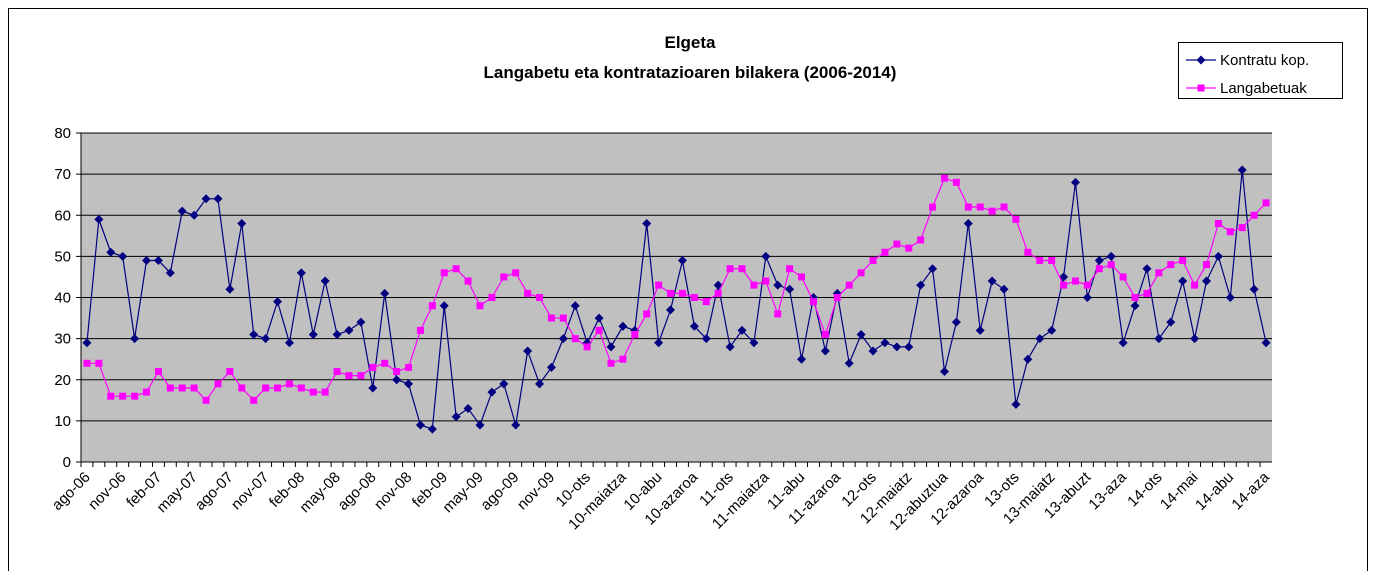  Describe the element at coordinates (62, 380) in the screenshot. I see `y-tick-label: 20` at that location.